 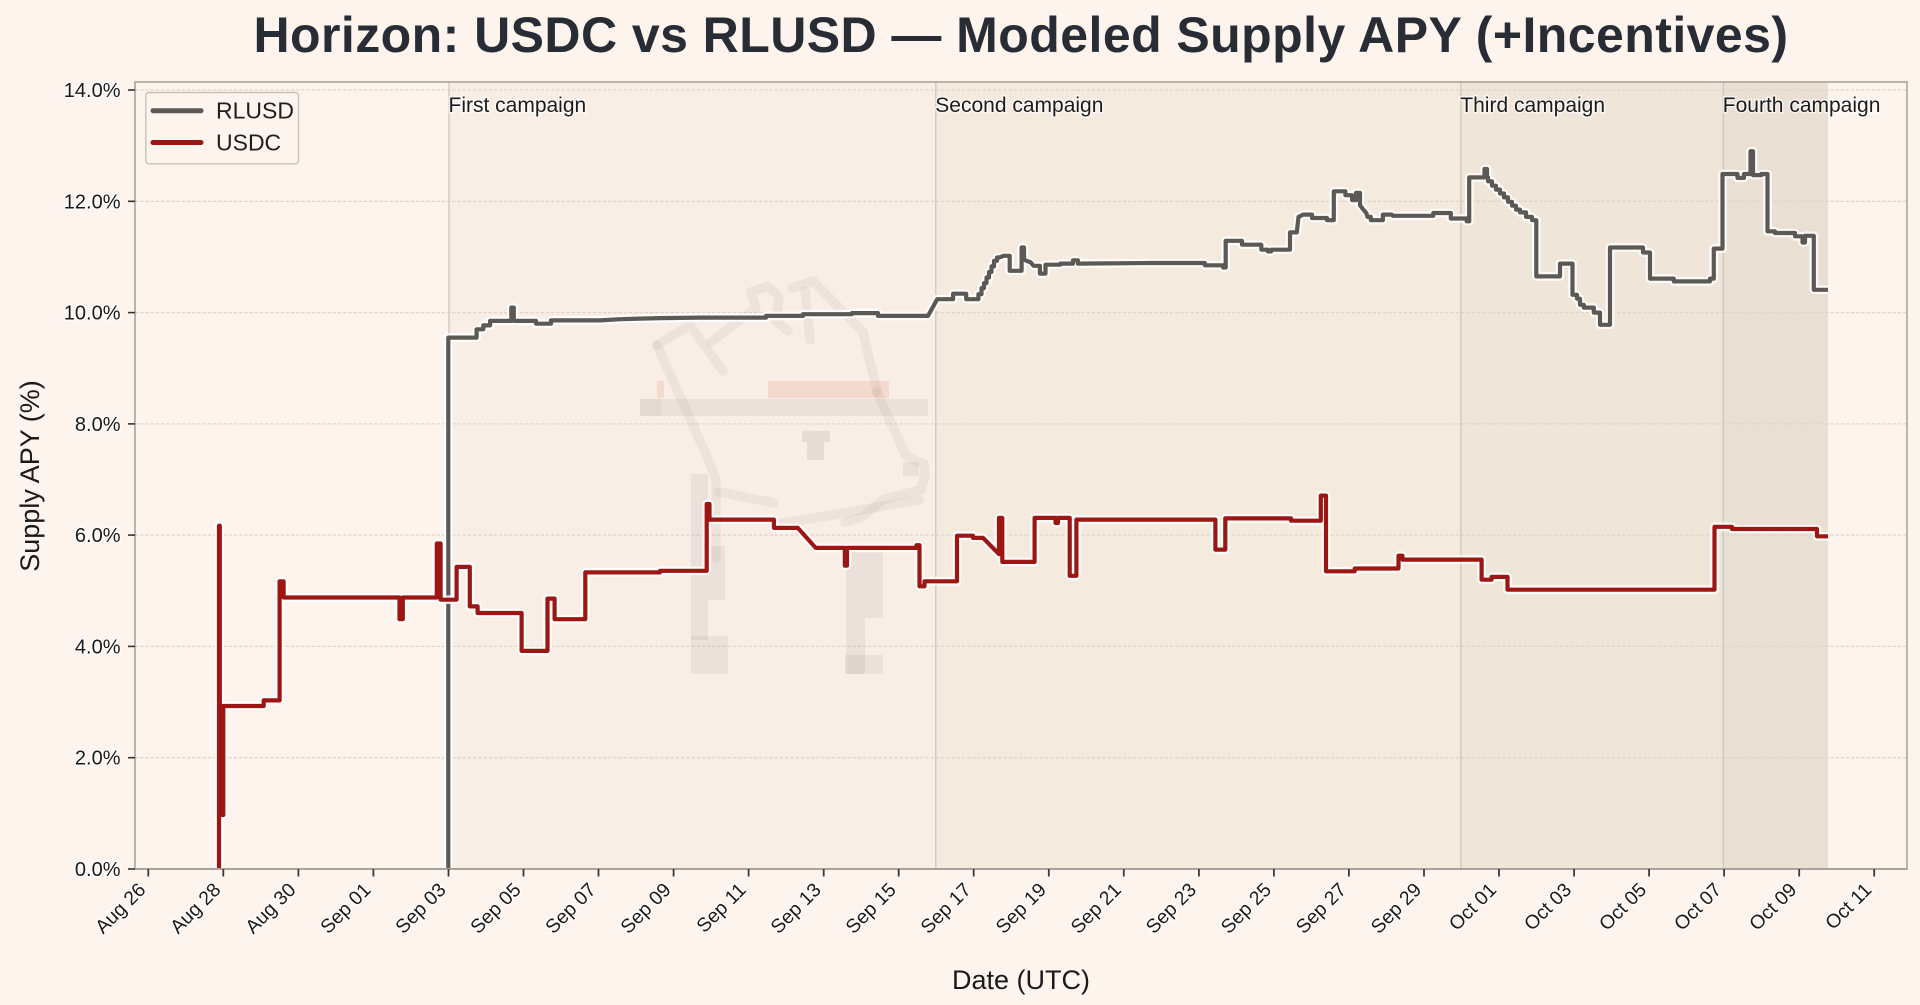 What do you see at coordinates (92, 202) in the screenshot?
I see `svg-text: 12.0%` at bounding box center [92, 202].